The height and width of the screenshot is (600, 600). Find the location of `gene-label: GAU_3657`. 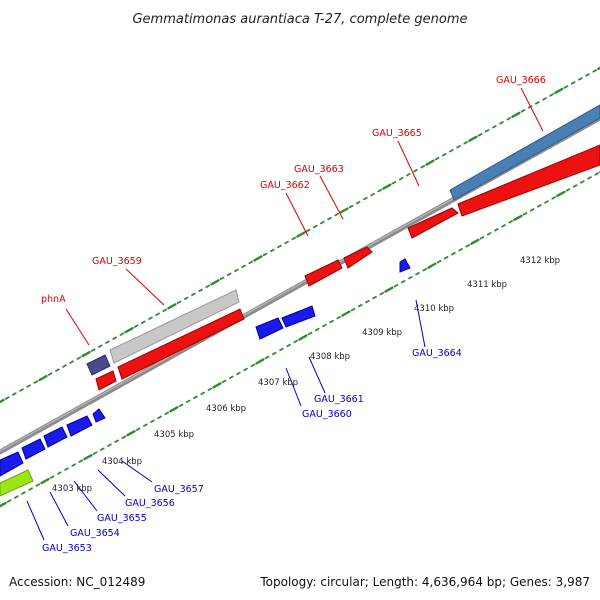

gene-label: GAU_3657 is located at coordinates (179, 489).